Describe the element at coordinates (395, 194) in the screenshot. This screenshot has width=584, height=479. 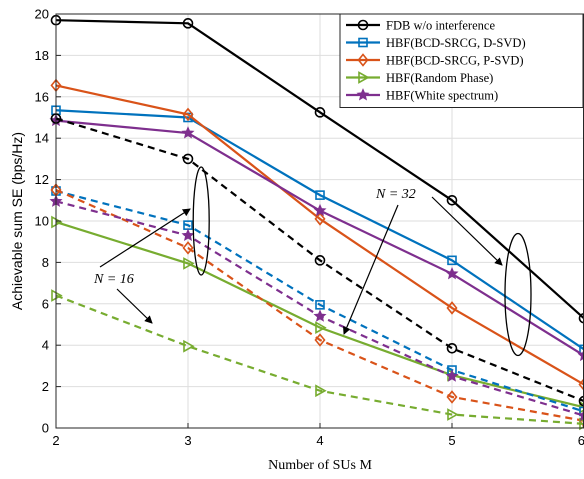
I see `annotation-n32: N = 32` at that location.